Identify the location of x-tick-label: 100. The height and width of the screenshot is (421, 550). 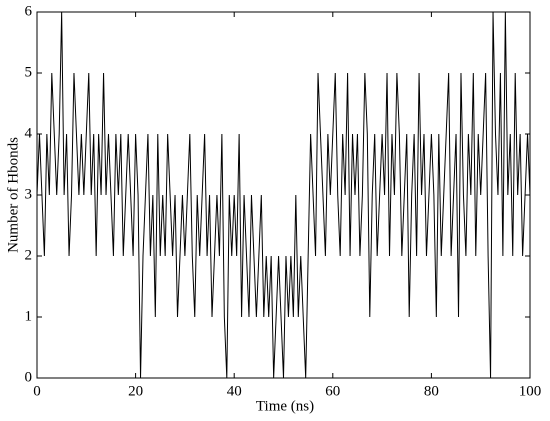
(530, 391).